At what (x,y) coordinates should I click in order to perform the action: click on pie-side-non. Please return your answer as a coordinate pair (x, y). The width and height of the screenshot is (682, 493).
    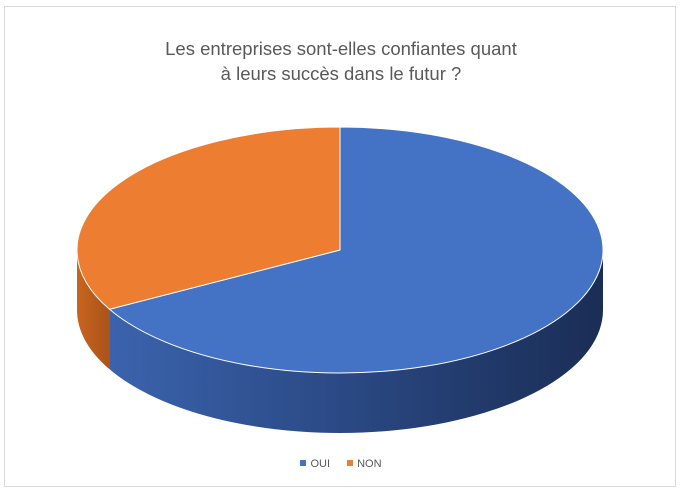
    Looking at the image, I should click on (93, 310).